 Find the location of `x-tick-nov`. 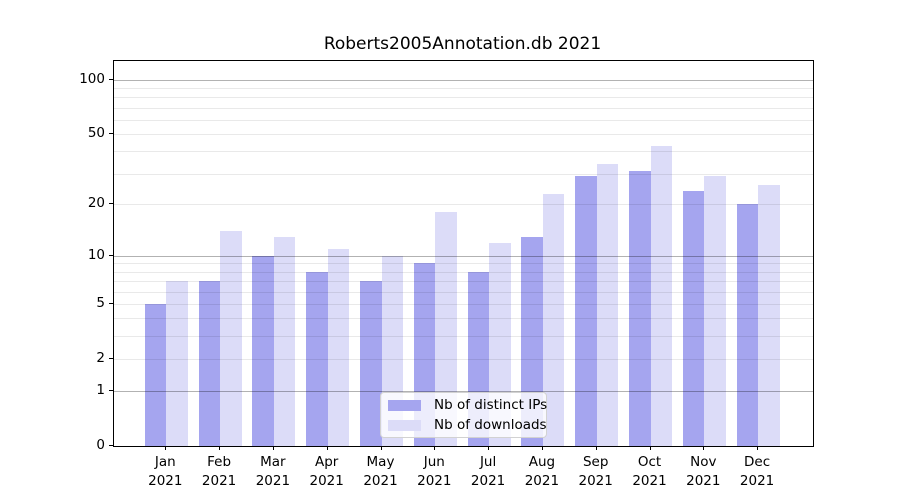

x-tick-nov is located at coordinates (704, 448).